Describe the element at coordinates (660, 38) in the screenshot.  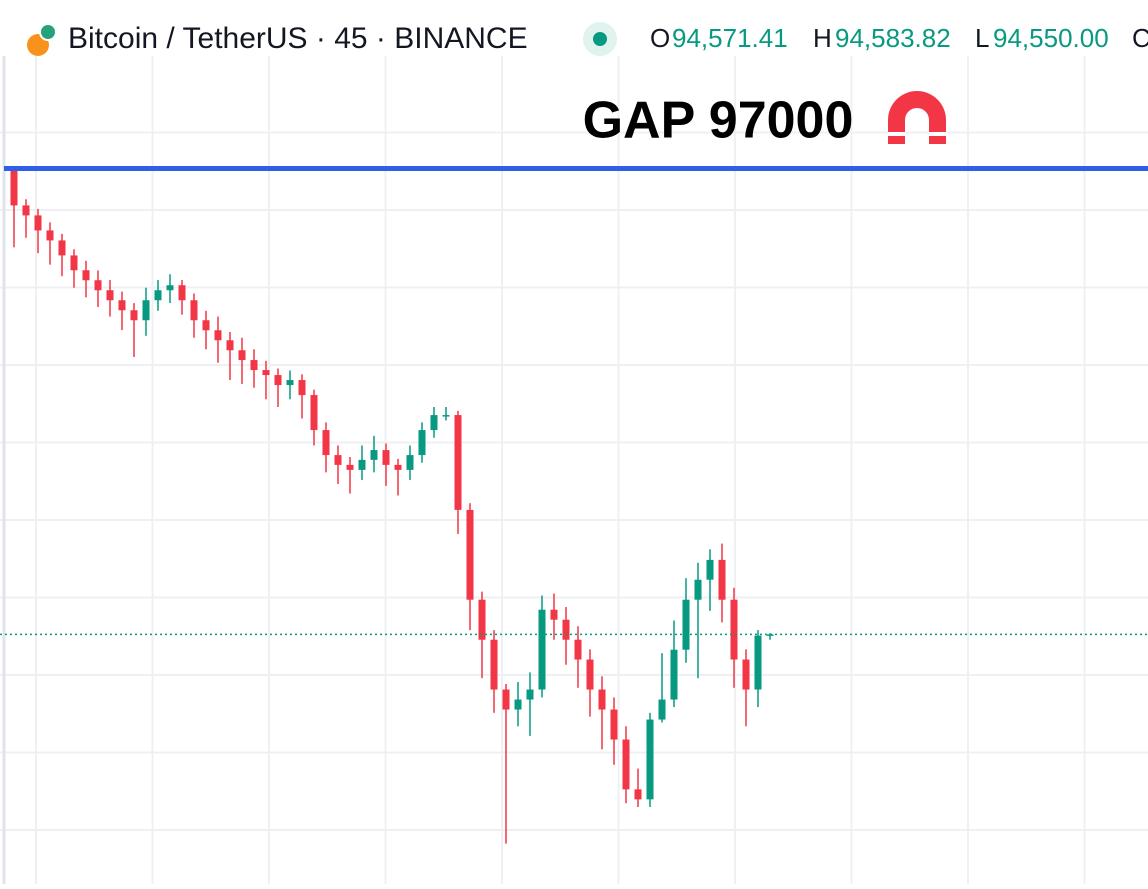
I see `o-label: O` at that location.